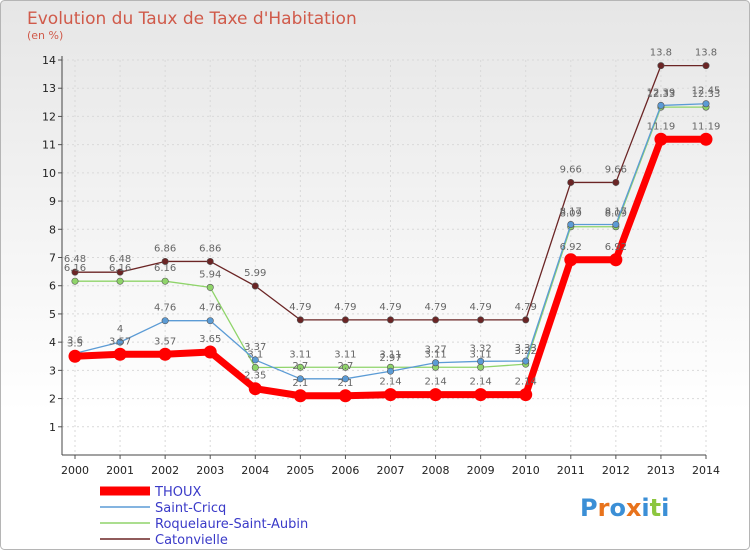  I want to click on x-tick-label: 2011, so click(571, 470).